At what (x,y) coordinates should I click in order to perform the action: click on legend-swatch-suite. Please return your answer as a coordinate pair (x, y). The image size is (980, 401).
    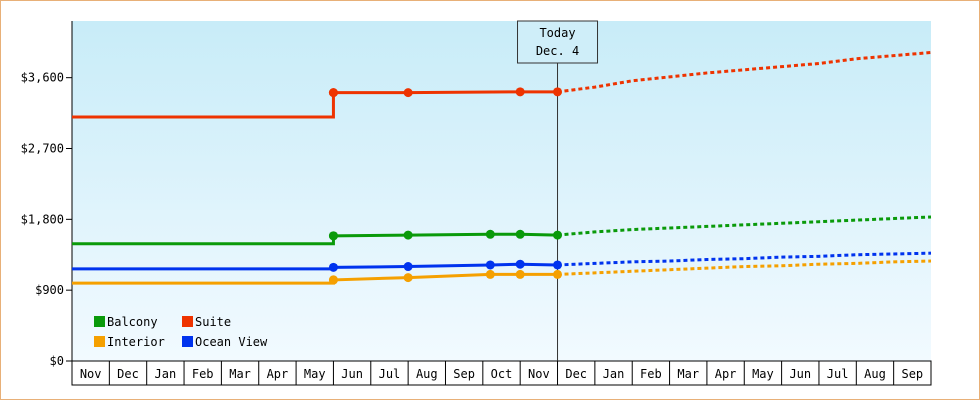
    Looking at the image, I should click on (187, 321).